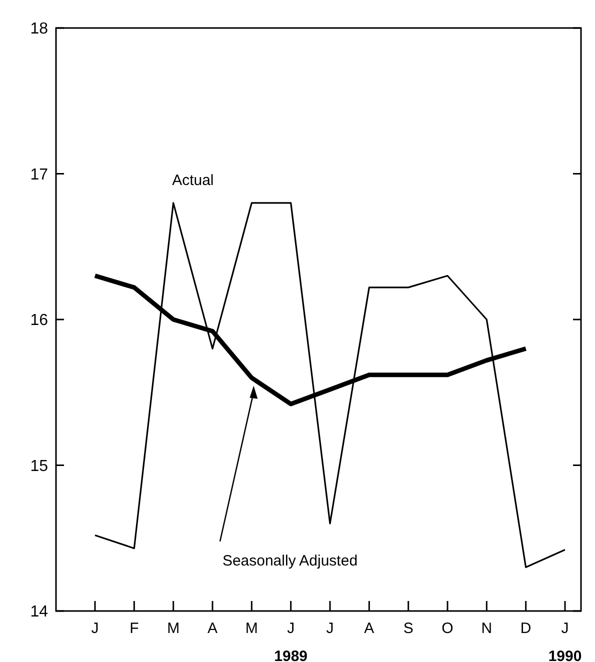 The image size is (595, 662). Describe the element at coordinates (39, 29) in the screenshot. I see `y-tick-label: 18` at that location.